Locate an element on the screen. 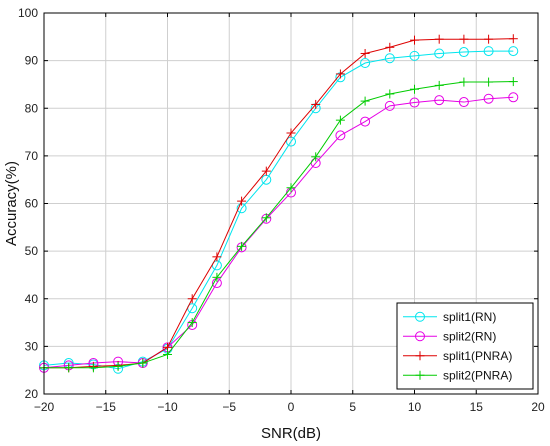 Image resolution: width=550 pixels, height=446 pixels. x-tick-label: 15 is located at coordinates (477, 407).